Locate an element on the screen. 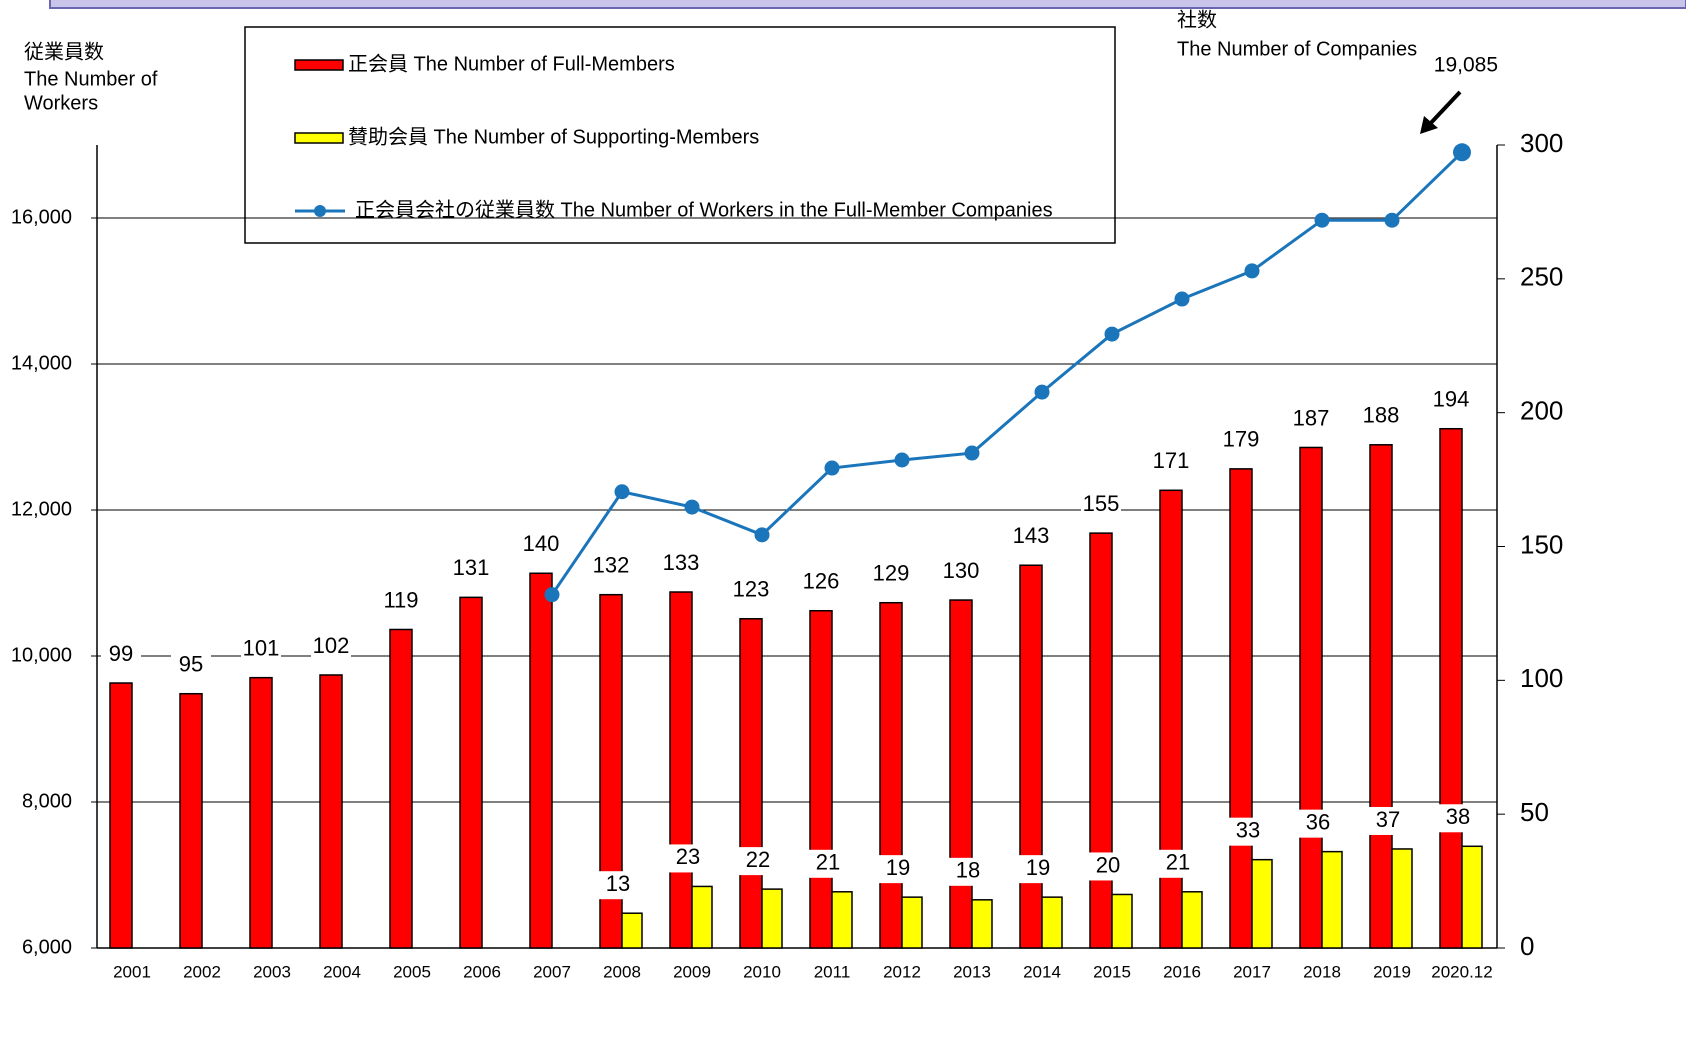 The height and width of the screenshot is (1063, 1686). x-tick-label: 2015 is located at coordinates (1112, 971).